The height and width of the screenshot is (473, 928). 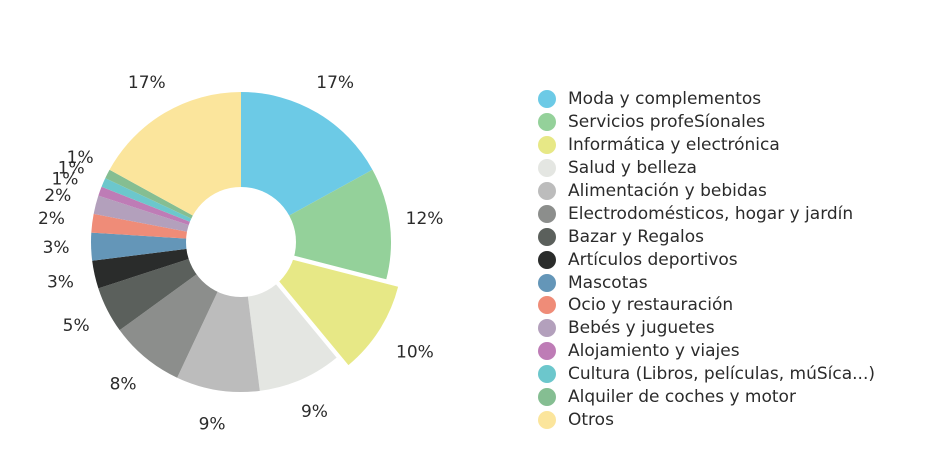 What do you see at coordinates (706, 168) in the screenshot?
I see `legend-item: Salud y belleza` at bounding box center [706, 168].